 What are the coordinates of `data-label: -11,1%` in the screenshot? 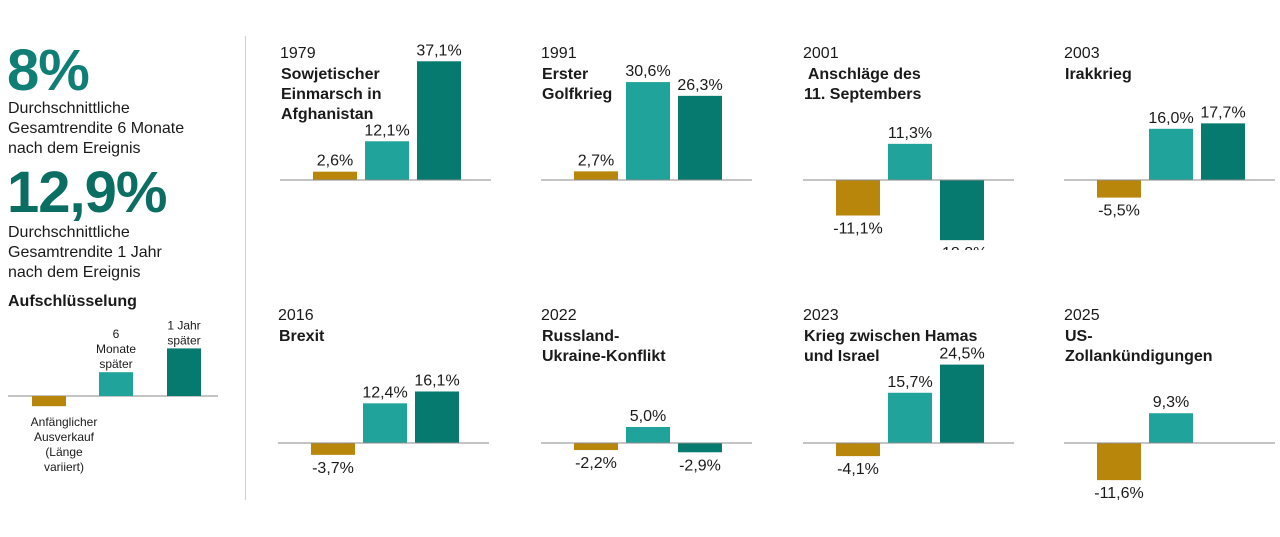 It's located at (858, 229).